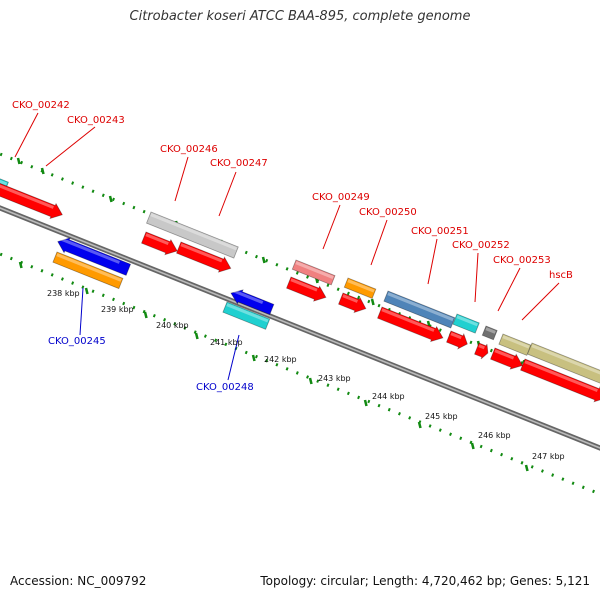  What do you see at coordinates (561, 376) in the screenshot?
I see `gene-red-9-shine` at bounding box center [561, 376].